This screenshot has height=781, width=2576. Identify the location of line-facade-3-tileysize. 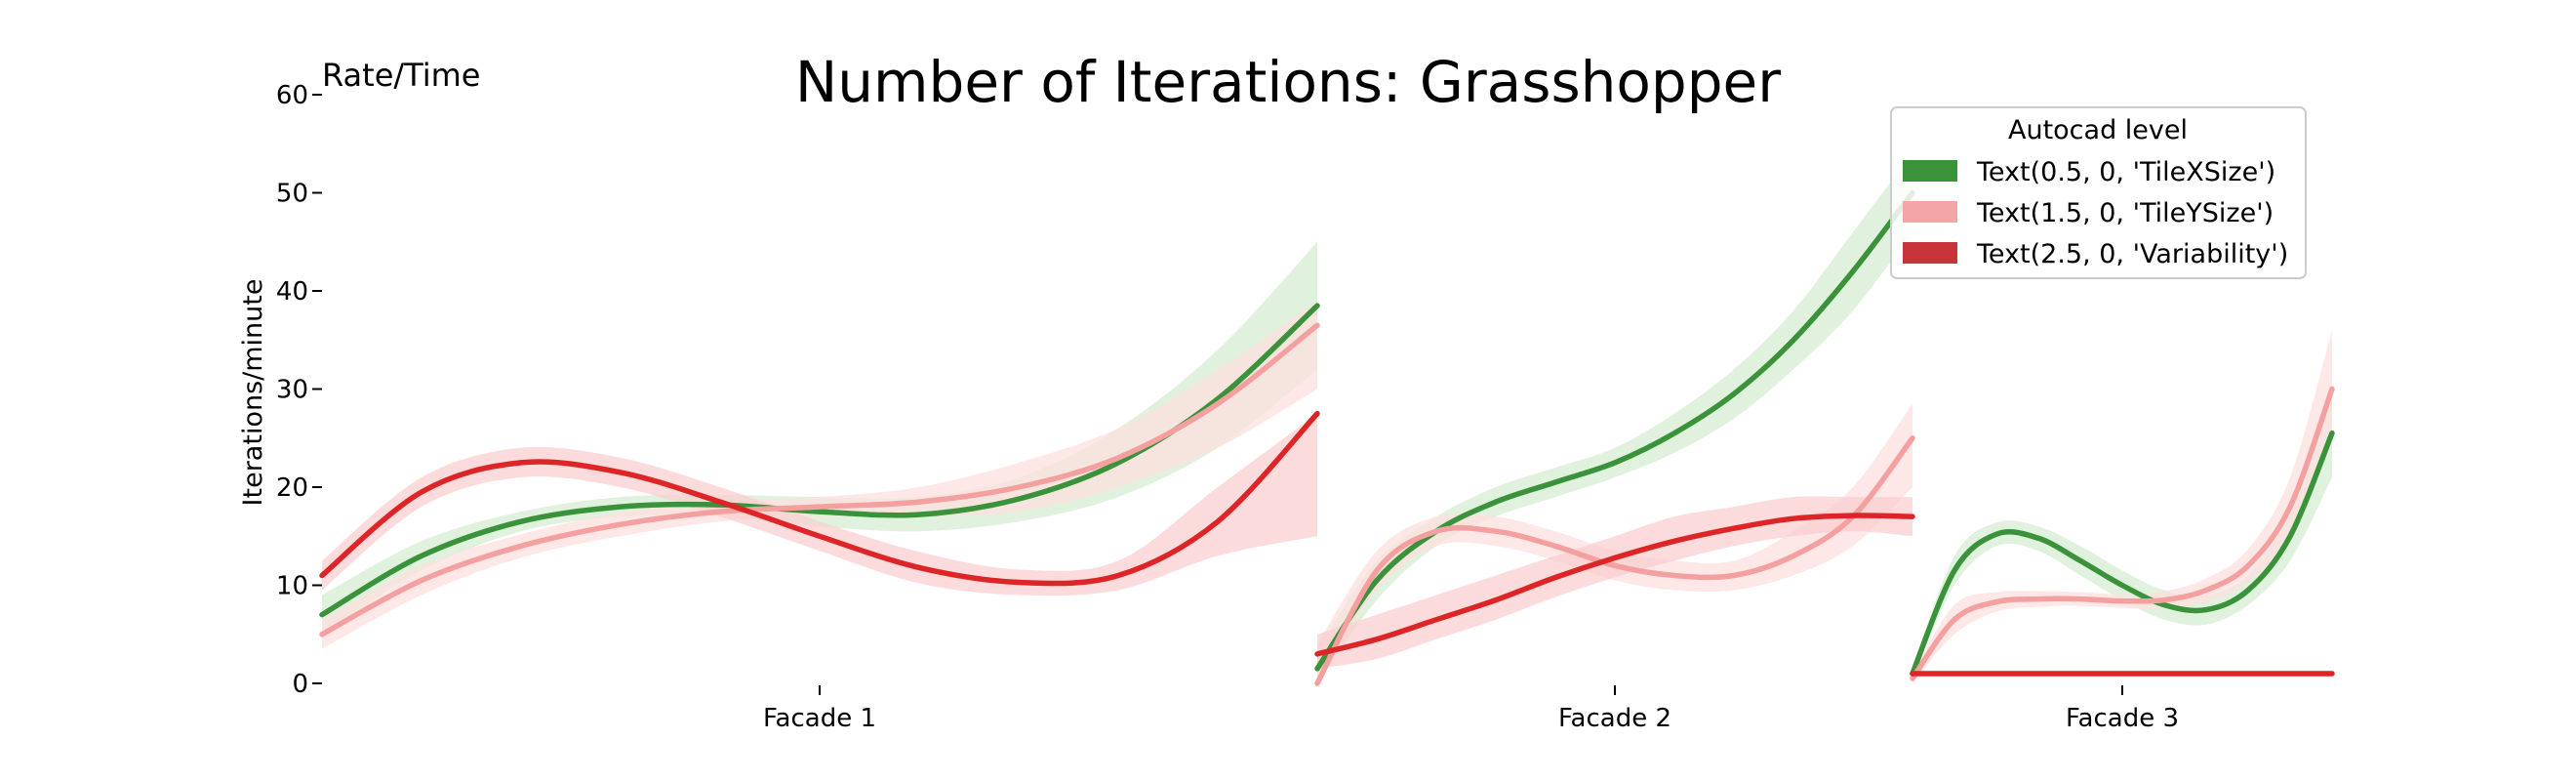
(2122, 533).